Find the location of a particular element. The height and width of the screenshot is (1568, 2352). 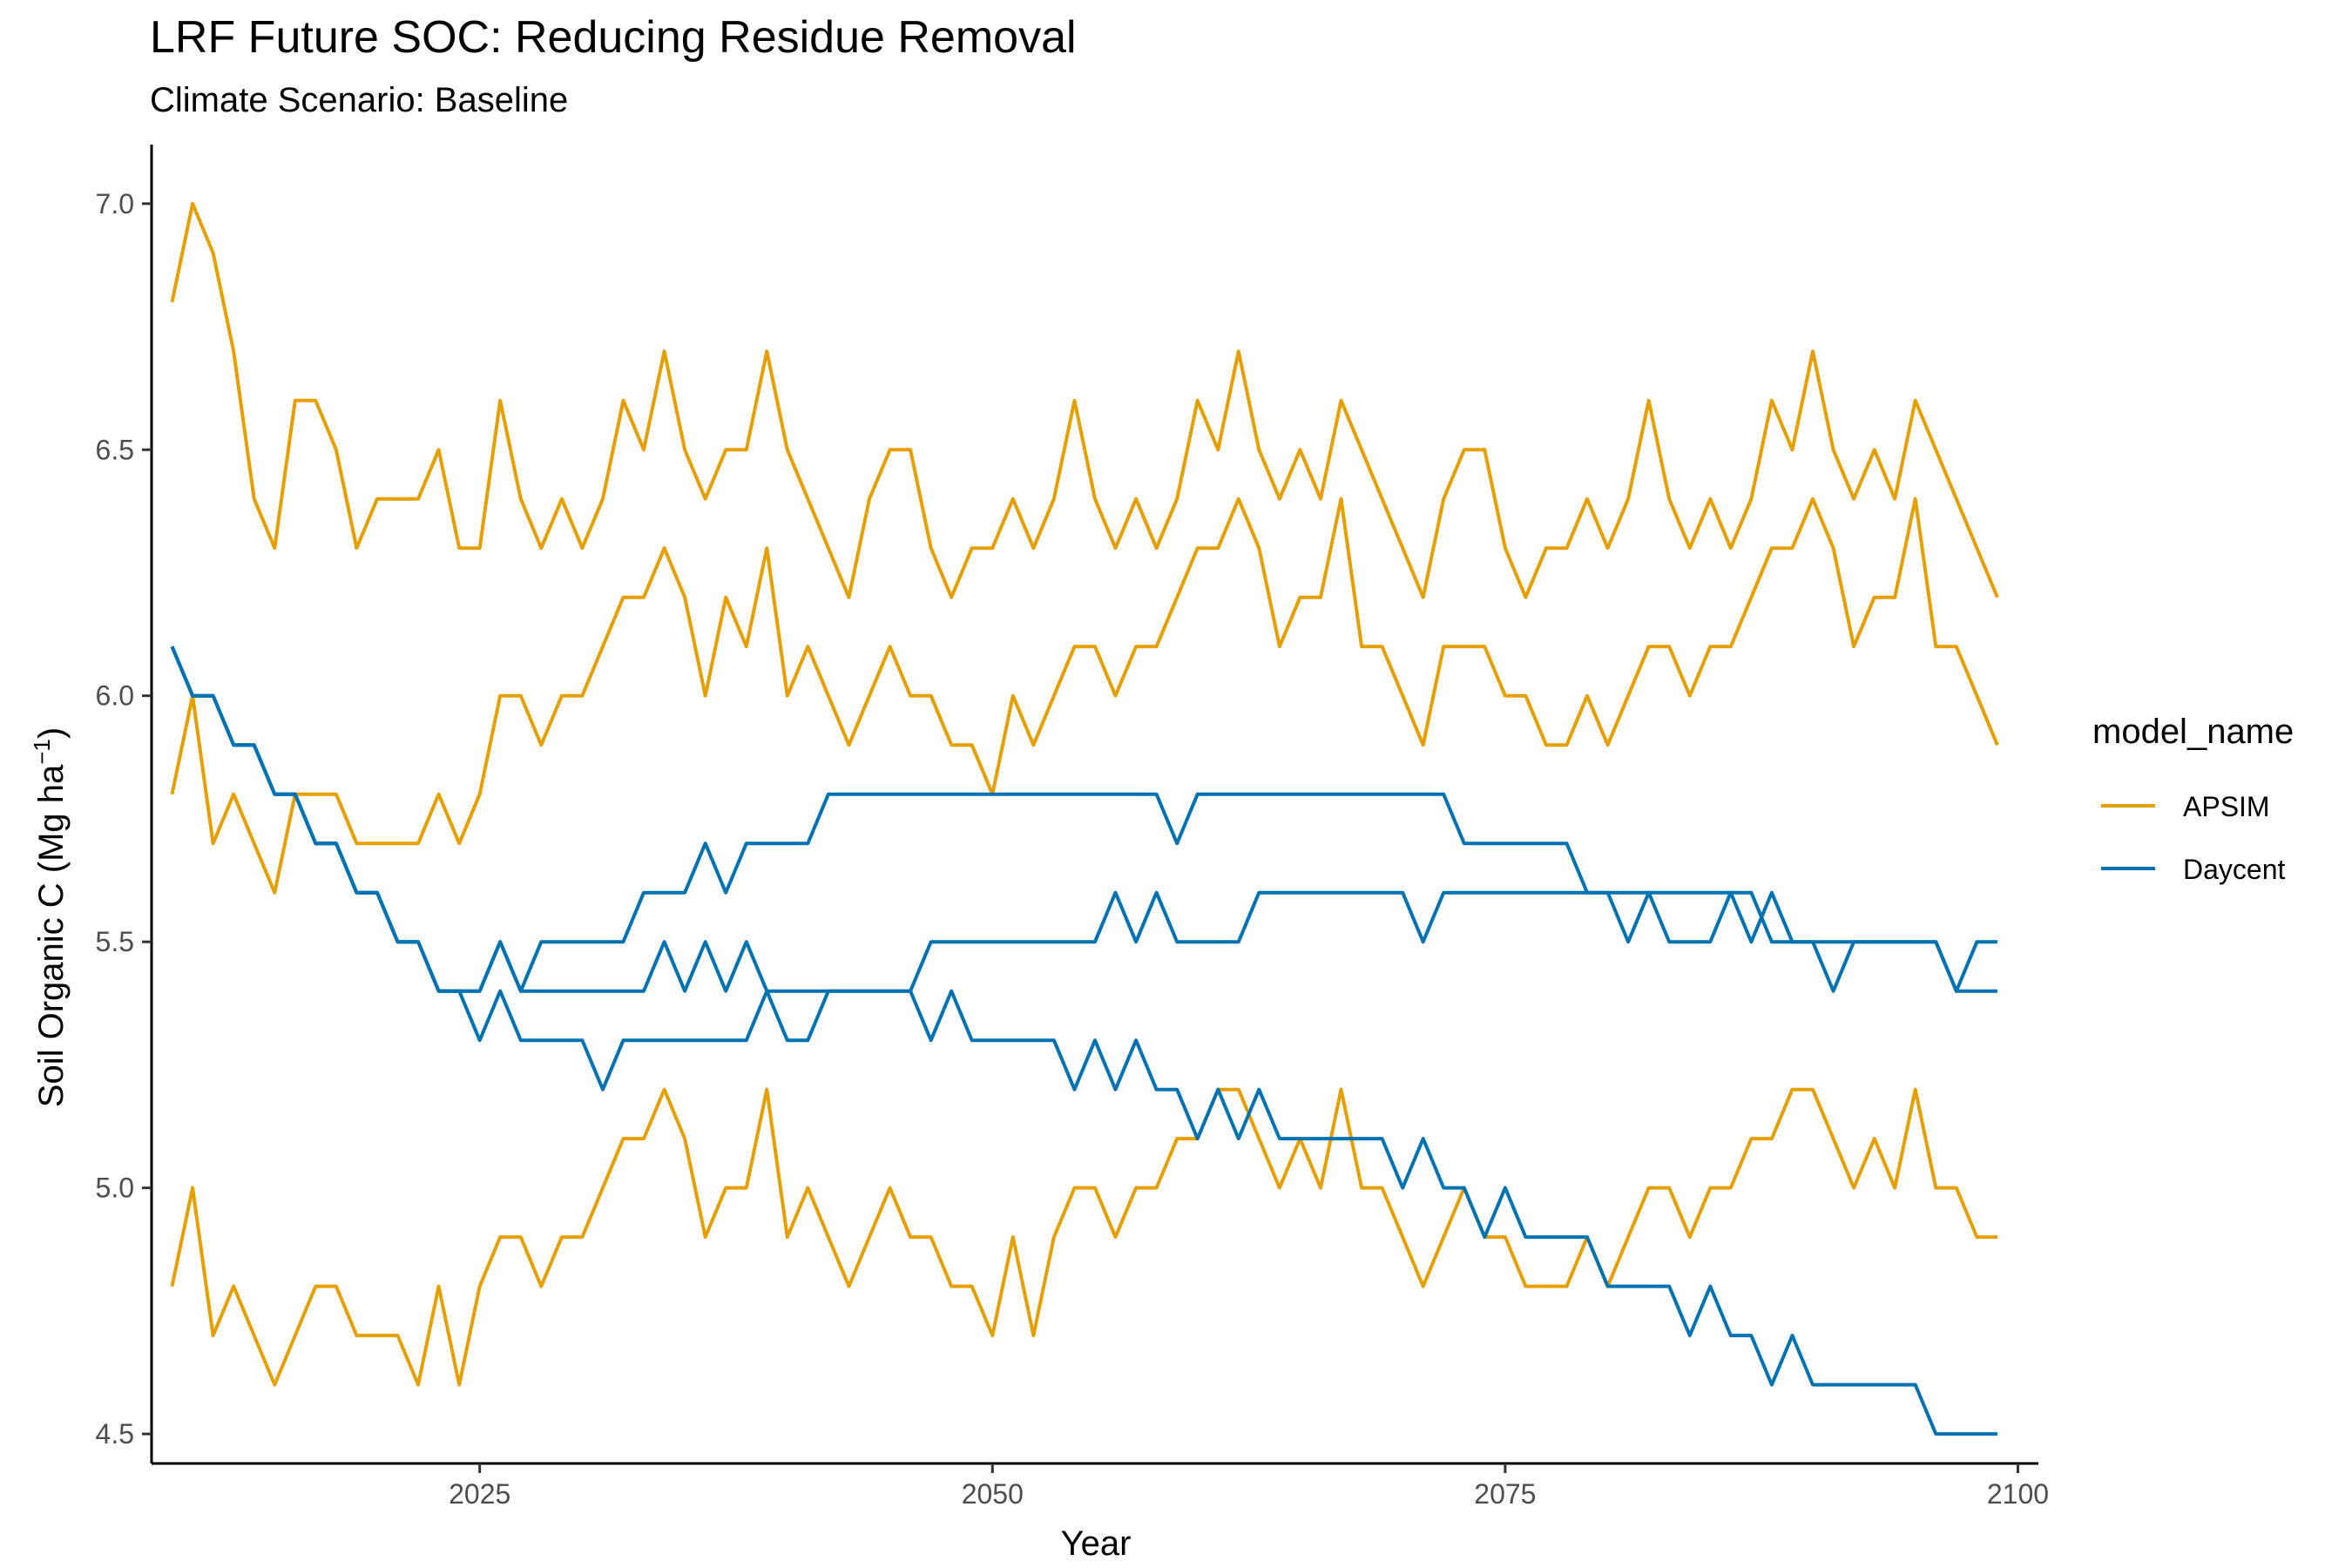

y-axis-title: Soil Organic C (Mg ha−1) is located at coordinates (50, 917).